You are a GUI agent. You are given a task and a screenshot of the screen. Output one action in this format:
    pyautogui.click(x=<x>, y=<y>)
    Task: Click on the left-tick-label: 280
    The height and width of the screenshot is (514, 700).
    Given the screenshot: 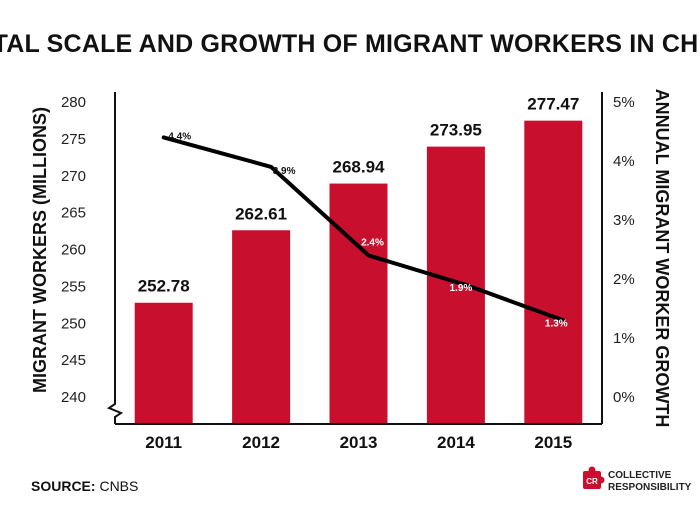 What is the action you would take?
    pyautogui.click(x=73, y=102)
    